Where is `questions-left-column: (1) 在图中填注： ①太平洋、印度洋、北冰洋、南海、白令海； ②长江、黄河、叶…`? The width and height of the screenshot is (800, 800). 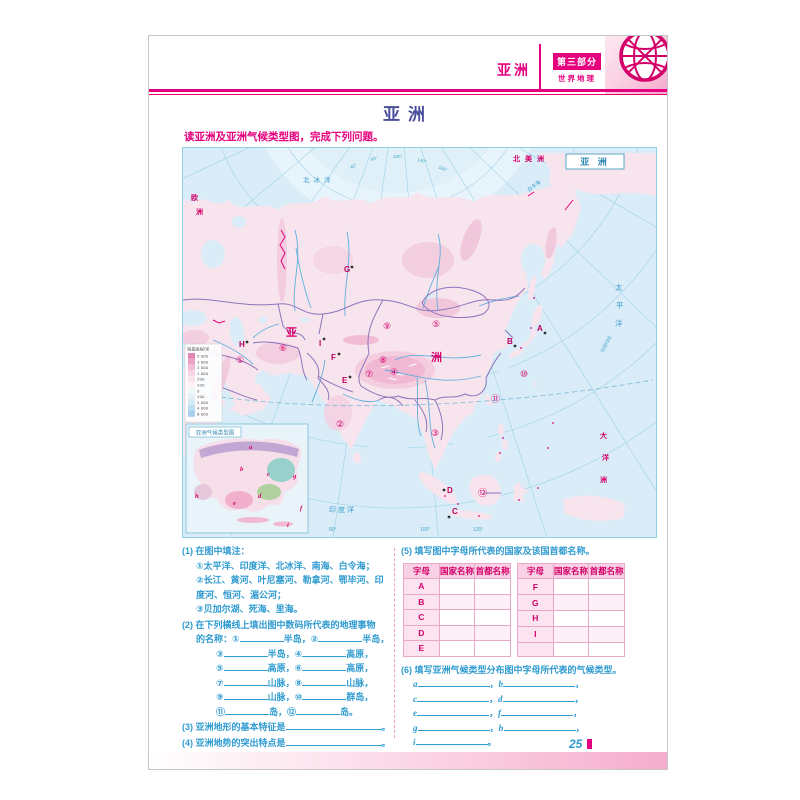 questions-left-column: (1) 在图中填注： ①太平洋、印度洋、北冰洋、南海、白令海； ②长江、黄河、叶… is located at coordinates (287, 647).